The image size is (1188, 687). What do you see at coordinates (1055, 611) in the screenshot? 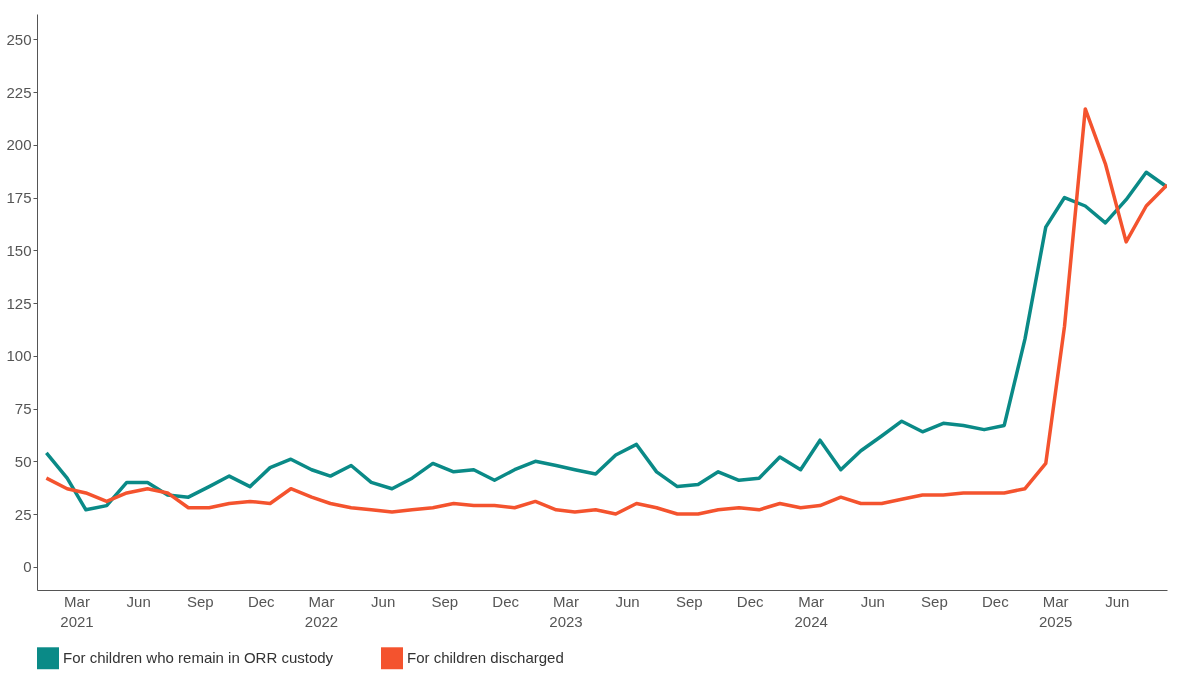
I see `x-tick-label: Mar 2025` at bounding box center [1055, 611].